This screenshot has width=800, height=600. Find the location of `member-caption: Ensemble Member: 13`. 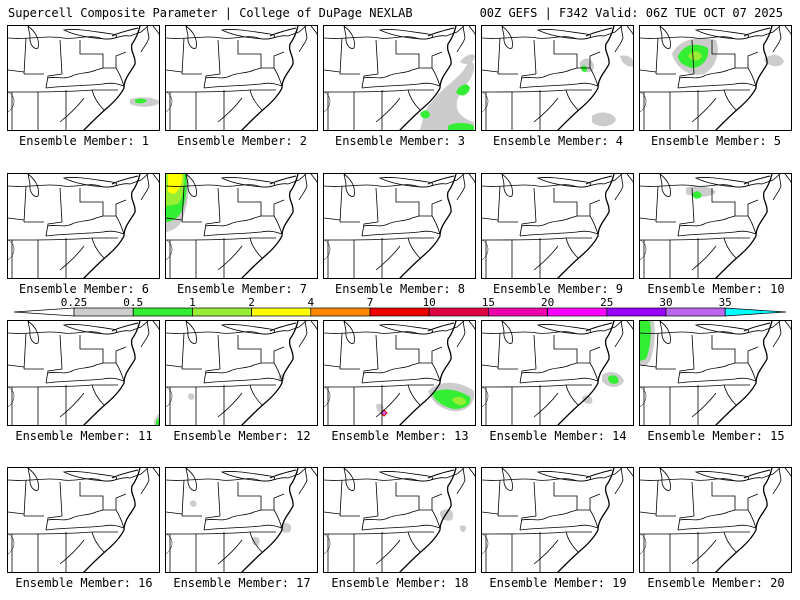

member-caption: Ensemble Member: 13 is located at coordinates (400, 436).